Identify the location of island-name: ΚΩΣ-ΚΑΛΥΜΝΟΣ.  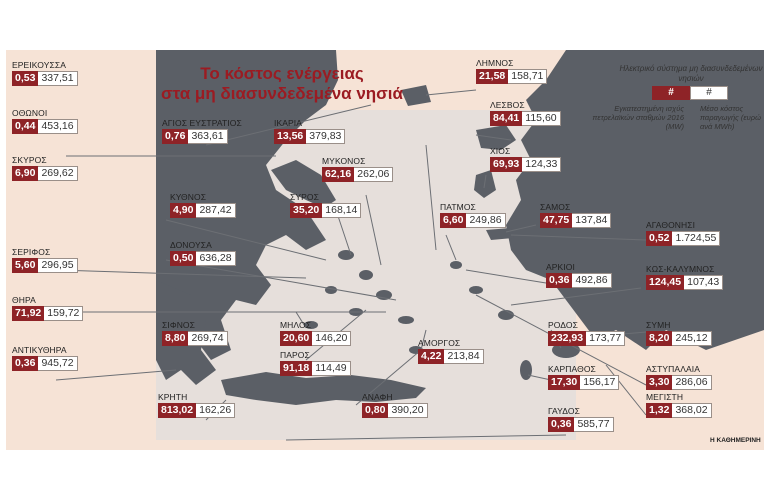
(680, 269).